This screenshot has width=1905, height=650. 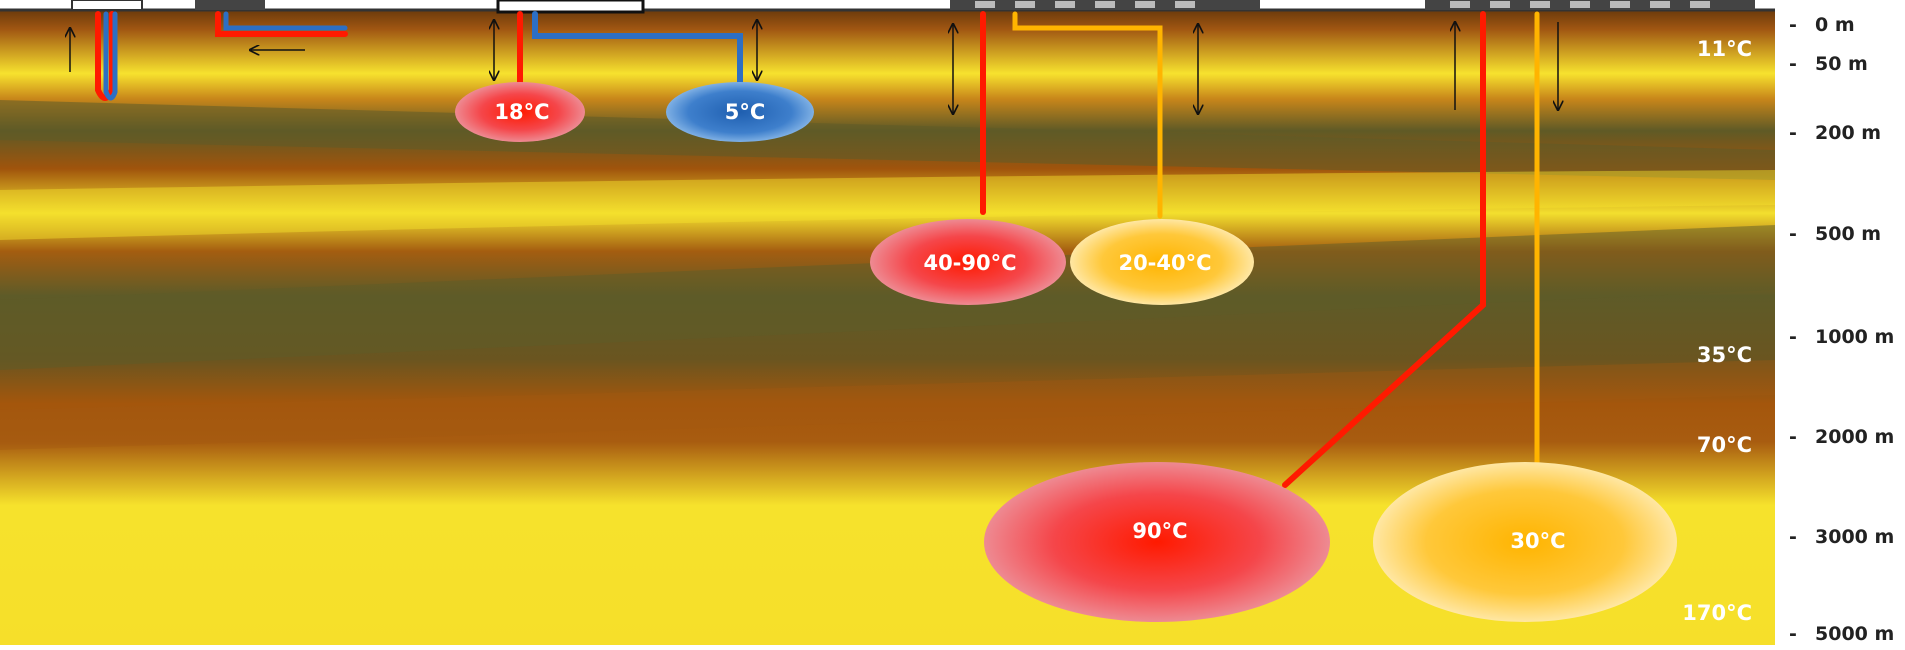 I want to click on reservoir-shallow-warm, so click(x=520, y=112).